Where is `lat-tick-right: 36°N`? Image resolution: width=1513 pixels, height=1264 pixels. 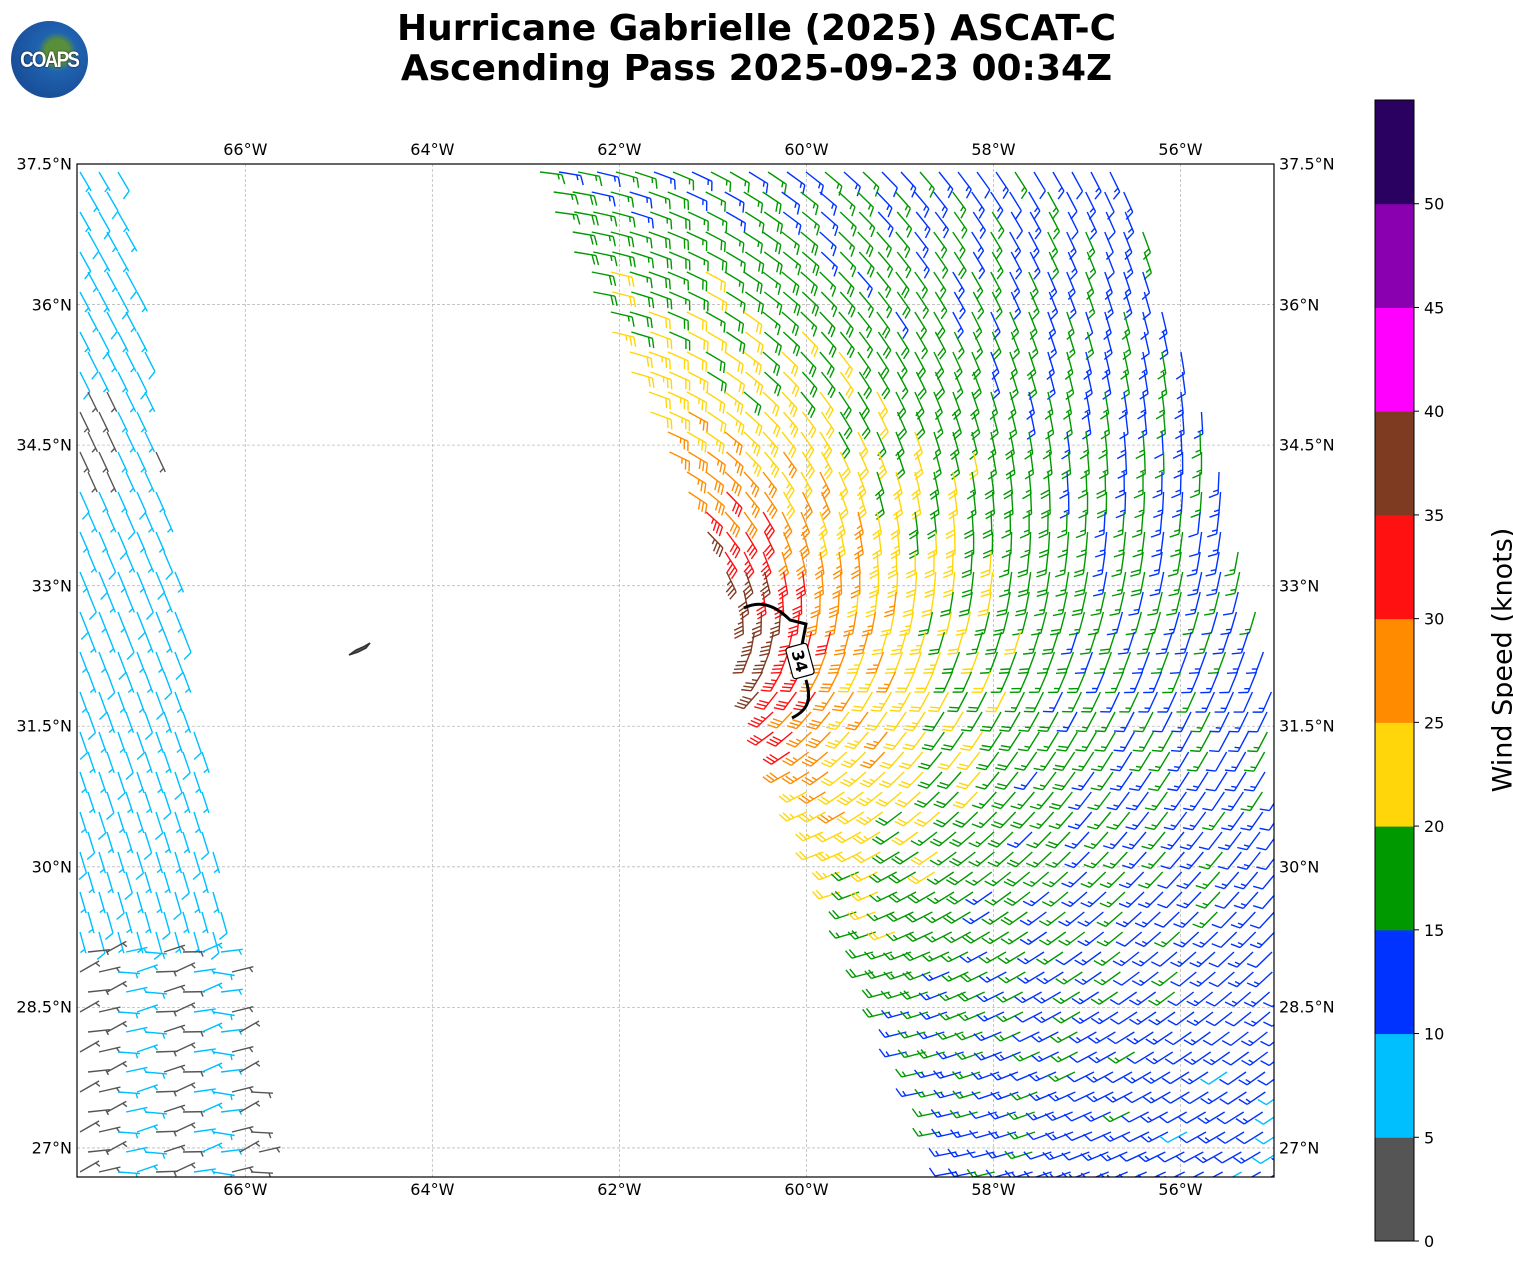 lat-tick-right: 36°N is located at coordinates (1299, 305).